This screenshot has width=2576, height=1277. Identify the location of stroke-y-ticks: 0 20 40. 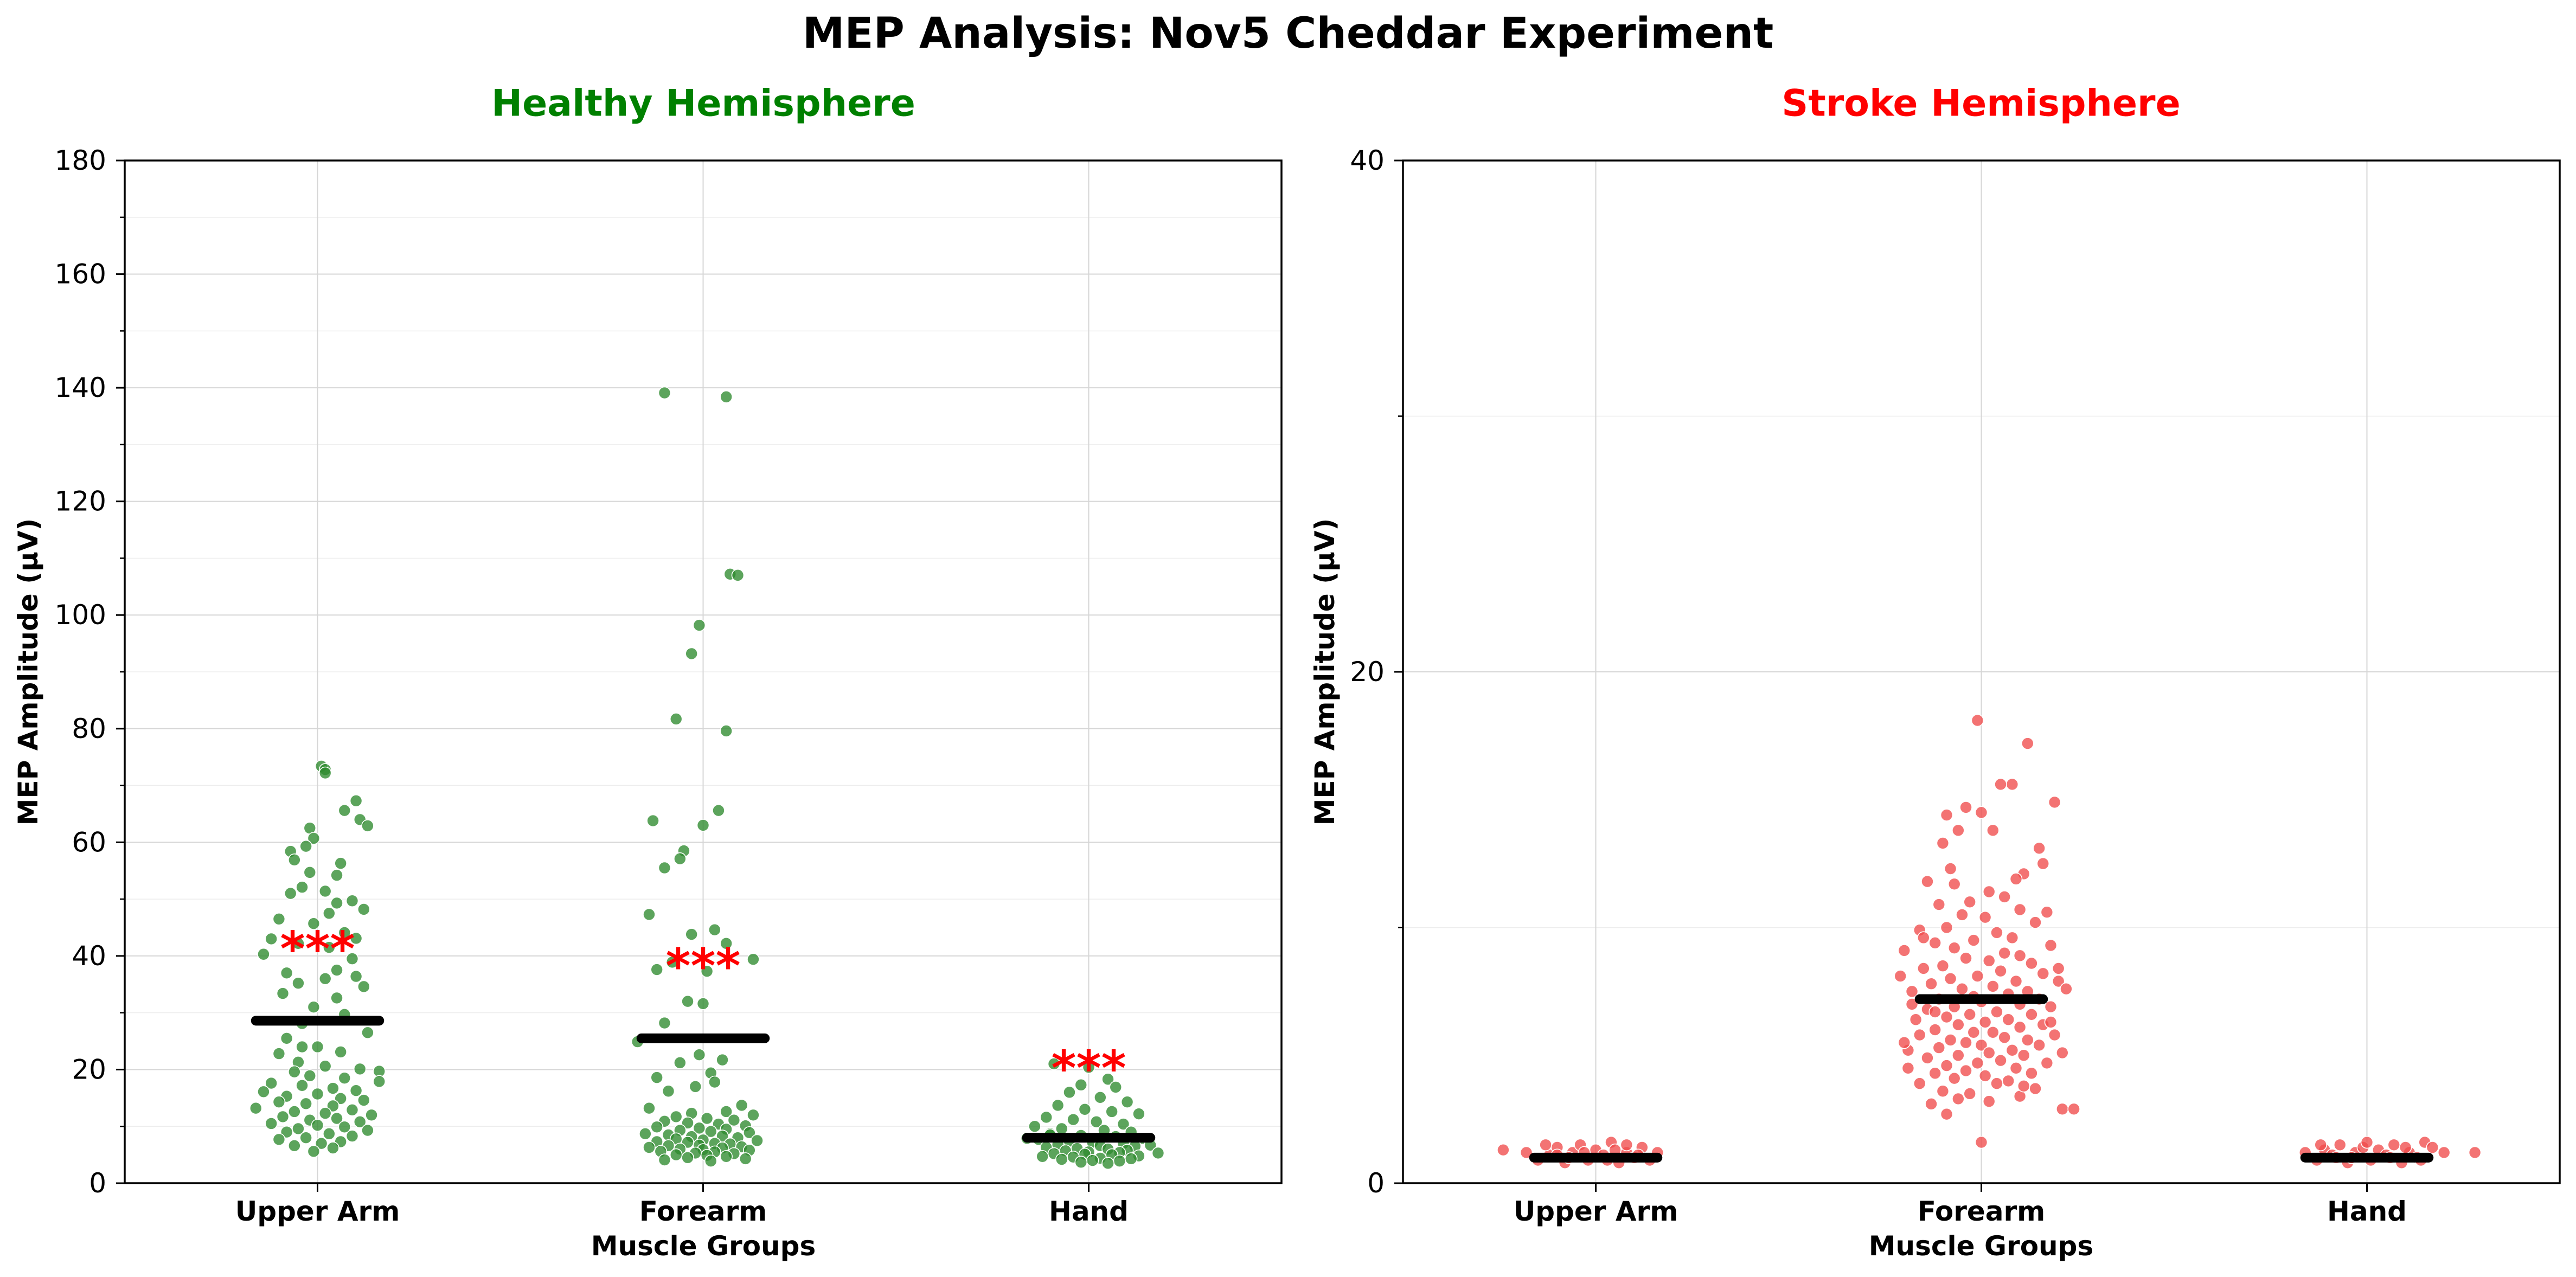
(1376, 672).